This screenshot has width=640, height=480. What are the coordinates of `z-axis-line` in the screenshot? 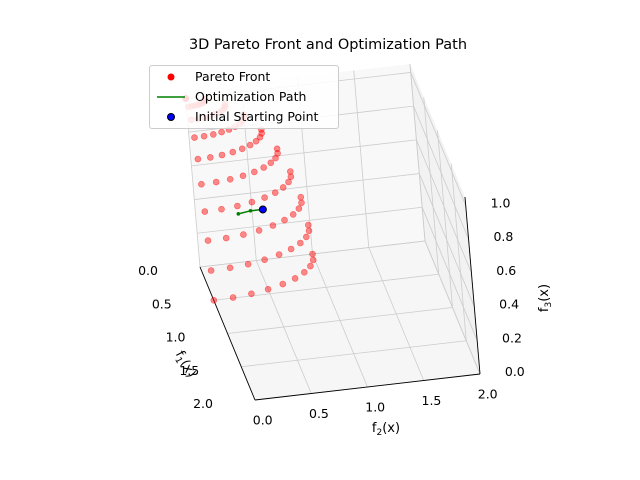 It's located at (472, 285).